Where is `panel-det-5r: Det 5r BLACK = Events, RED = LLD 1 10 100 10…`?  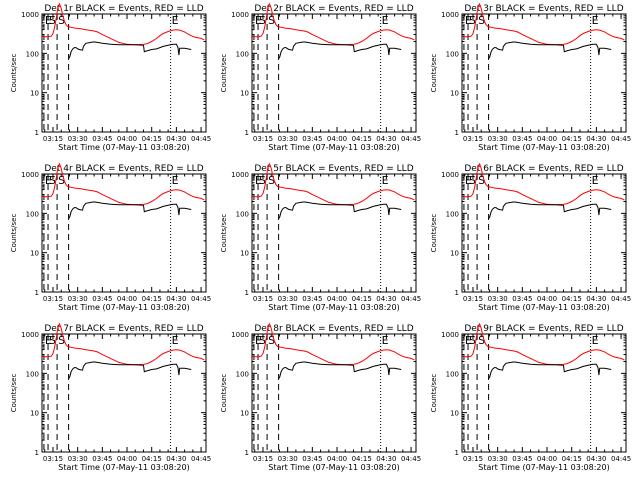 panel-det-5r: Det 5r BLACK = Events, RED = LLD 1 10 100 10… is located at coordinates (320, 237).